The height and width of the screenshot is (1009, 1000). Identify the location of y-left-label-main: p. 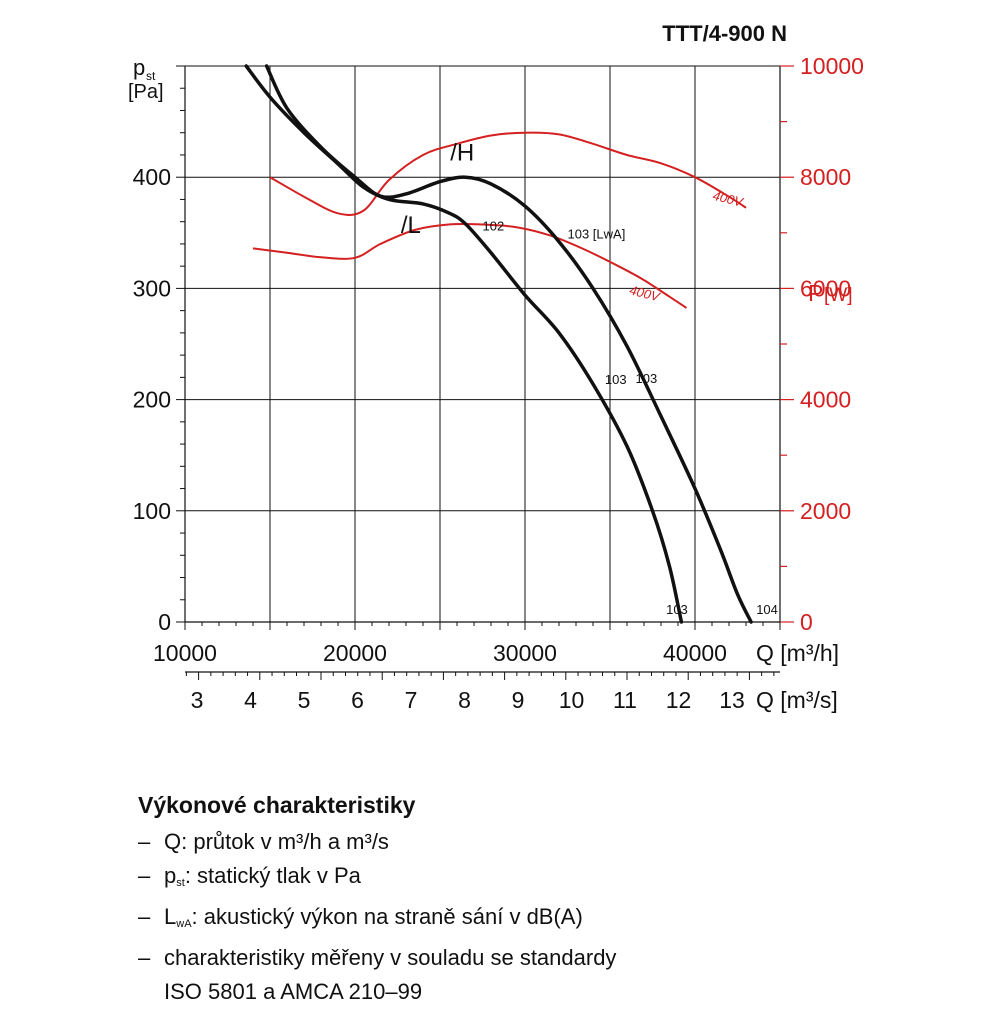
(139, 67).